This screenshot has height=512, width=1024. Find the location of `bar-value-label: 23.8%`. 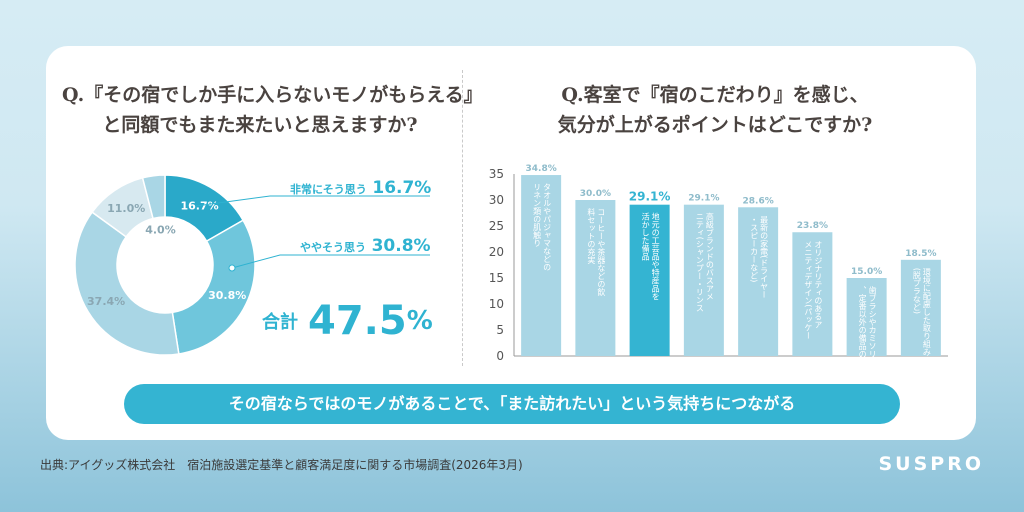

bar-value-label: 23.8% is located at coordinates (812, 226).